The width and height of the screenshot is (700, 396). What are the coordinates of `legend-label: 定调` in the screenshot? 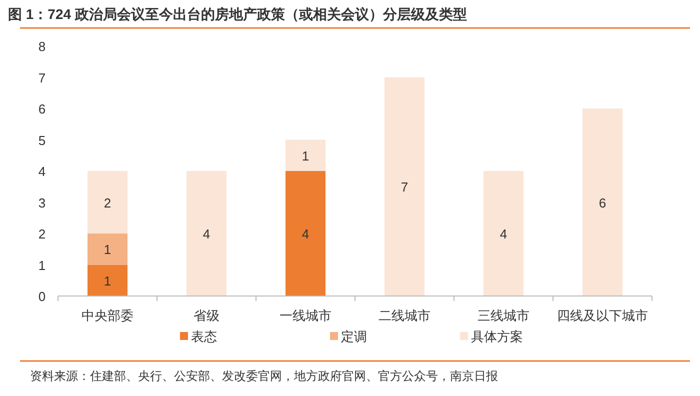 It's located at (354, 336).